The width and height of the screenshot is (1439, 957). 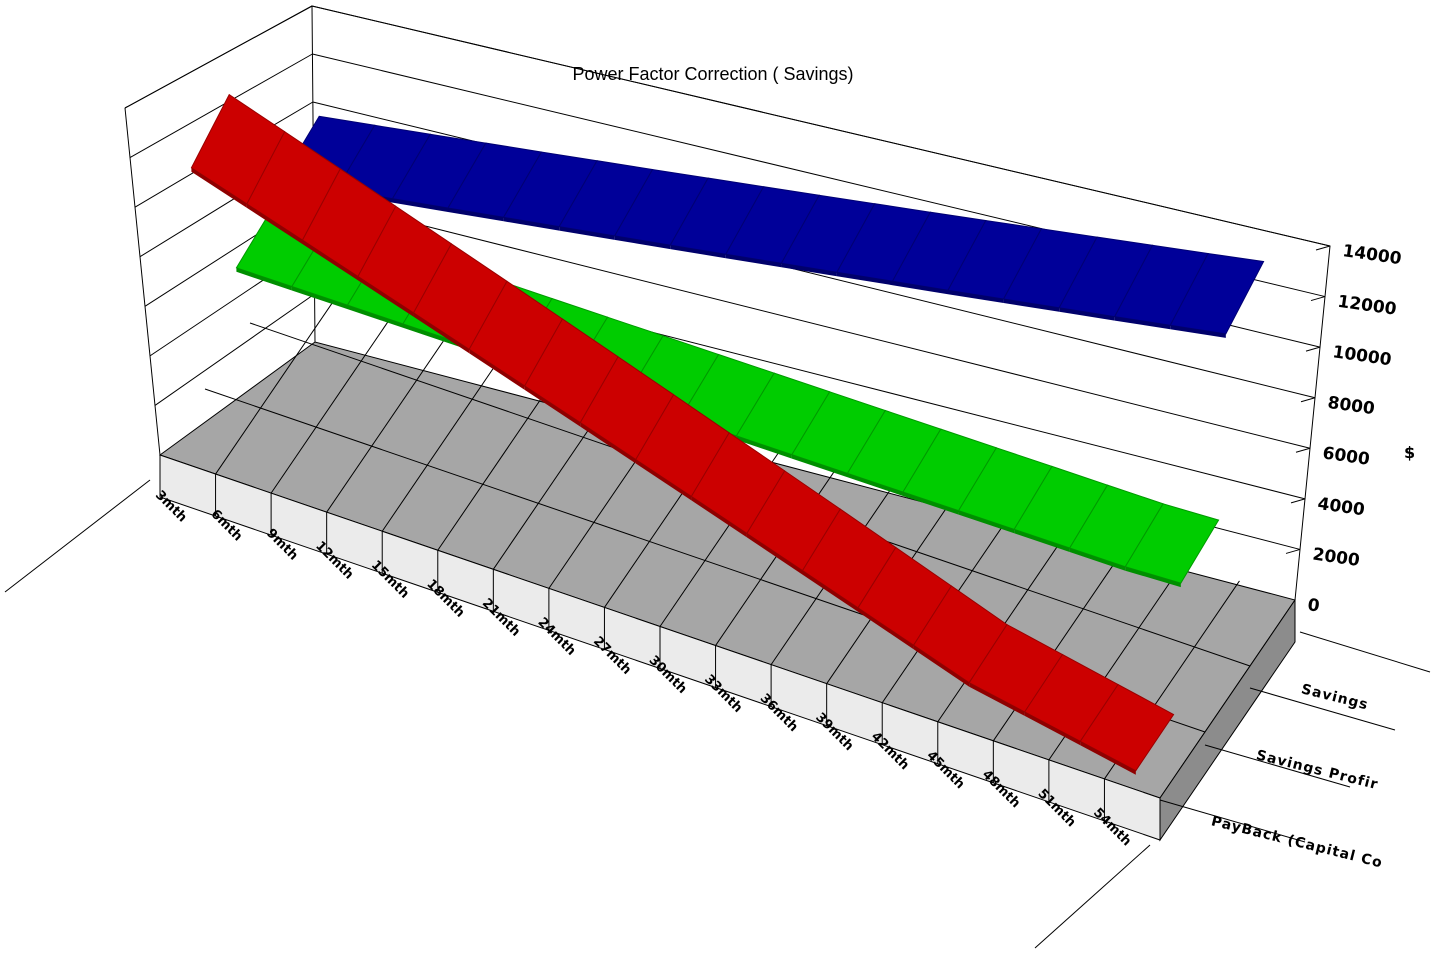 I want to click on y-tick-label: 14000, so click(x=1372, y=255).